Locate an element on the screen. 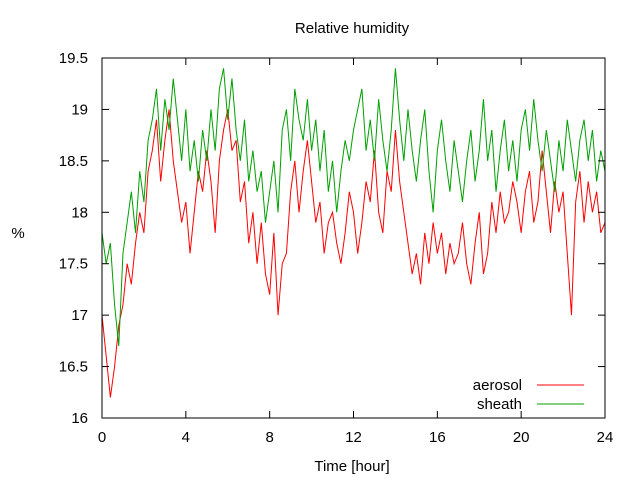 The width and height of the screenshot is (640, 480). y-tick-label: 16 is located at coordinates (79, 418).